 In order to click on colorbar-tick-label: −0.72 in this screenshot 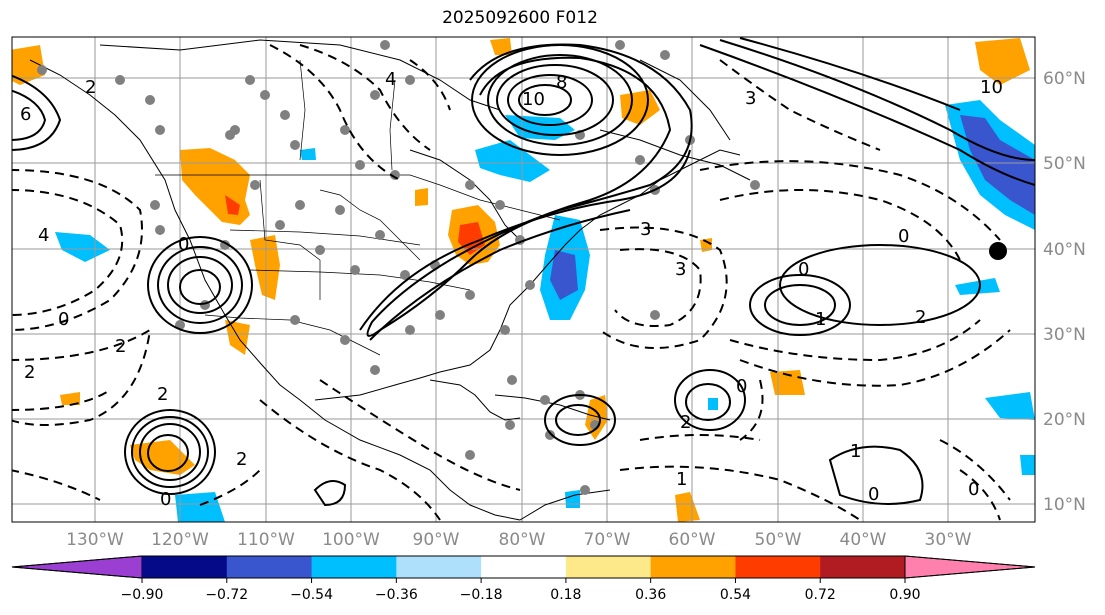, I will do `click(226, 595)`.